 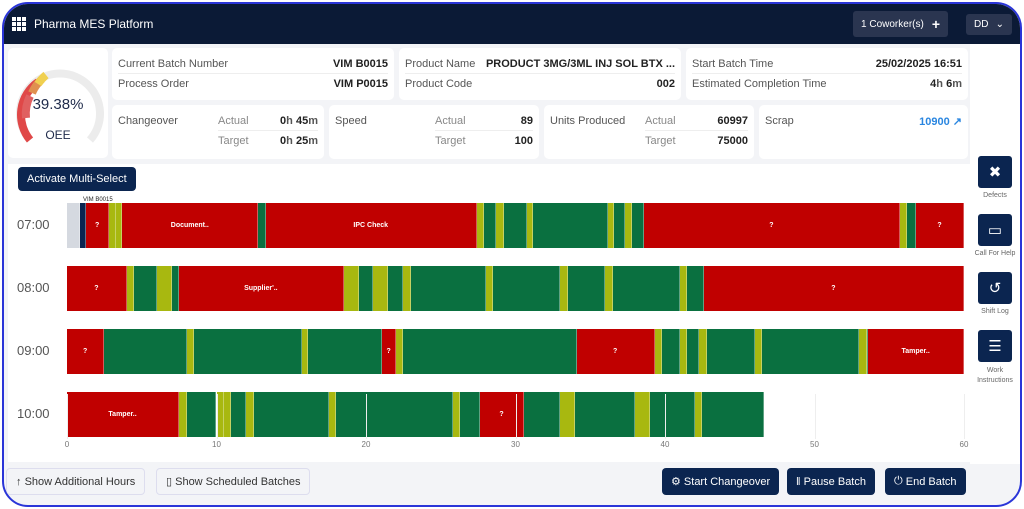 What do you see at coordinates (721, 481) in the screenshot?
I see `start-changeover-button: ⚙ Start Changeover` at bounding box center [721, 481].